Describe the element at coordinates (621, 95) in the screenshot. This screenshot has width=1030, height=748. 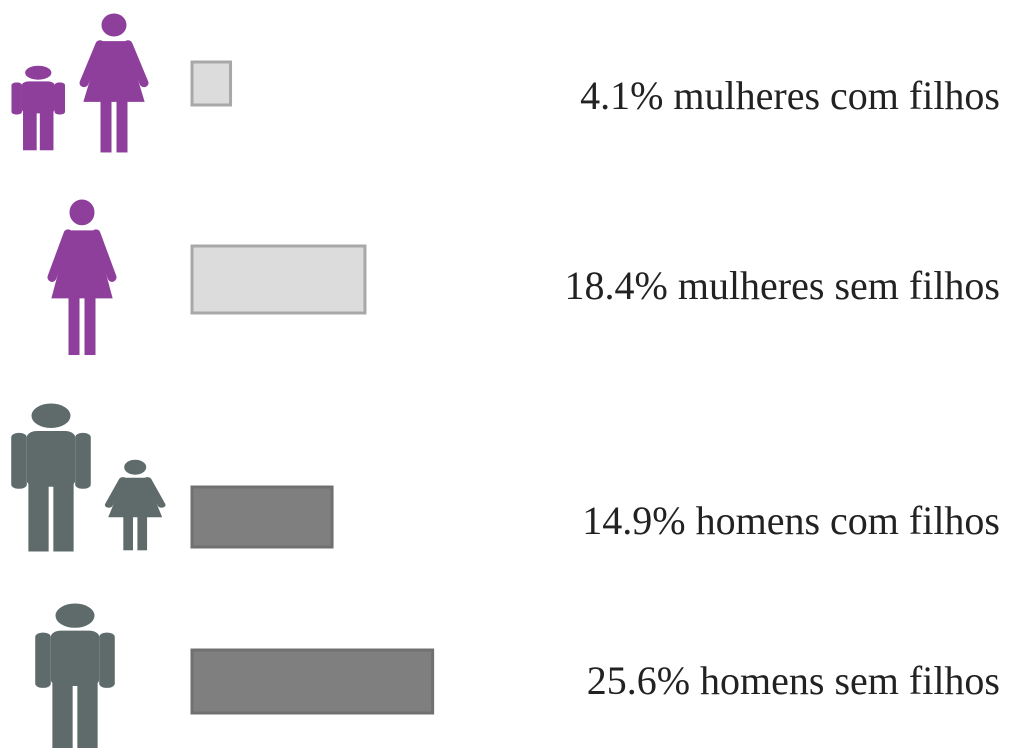
I see `value-label: 4.1%` at that location.